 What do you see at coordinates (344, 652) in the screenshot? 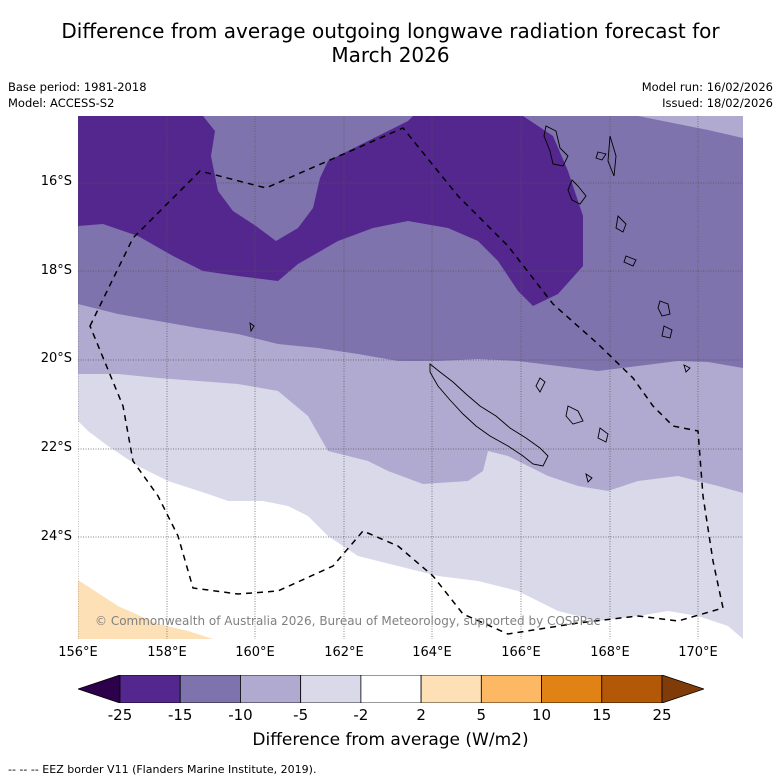
I see `lon-label-162e: 162°E` at bounding box center [344, 652].